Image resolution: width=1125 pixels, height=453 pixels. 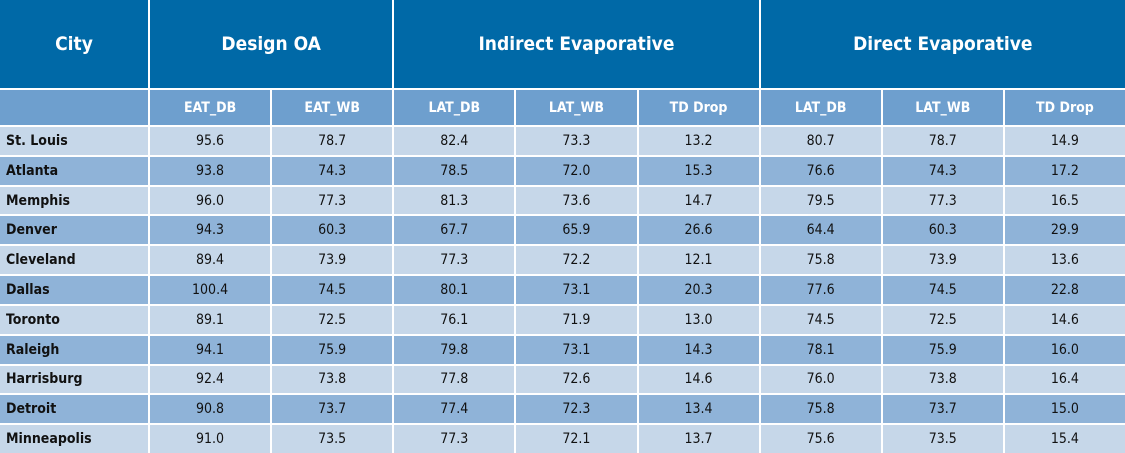 I want to click on subheader: EAT_WB, so click(x=332, y=107).